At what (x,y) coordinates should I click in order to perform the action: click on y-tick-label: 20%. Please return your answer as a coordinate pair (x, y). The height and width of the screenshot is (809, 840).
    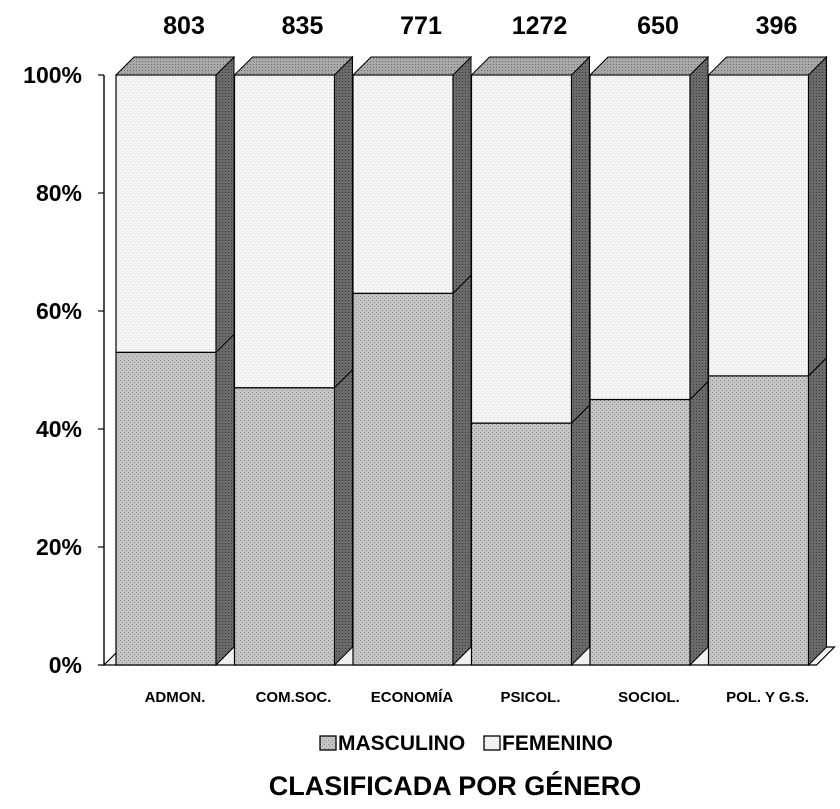
    Looking at the image, I should click on (59, 547).